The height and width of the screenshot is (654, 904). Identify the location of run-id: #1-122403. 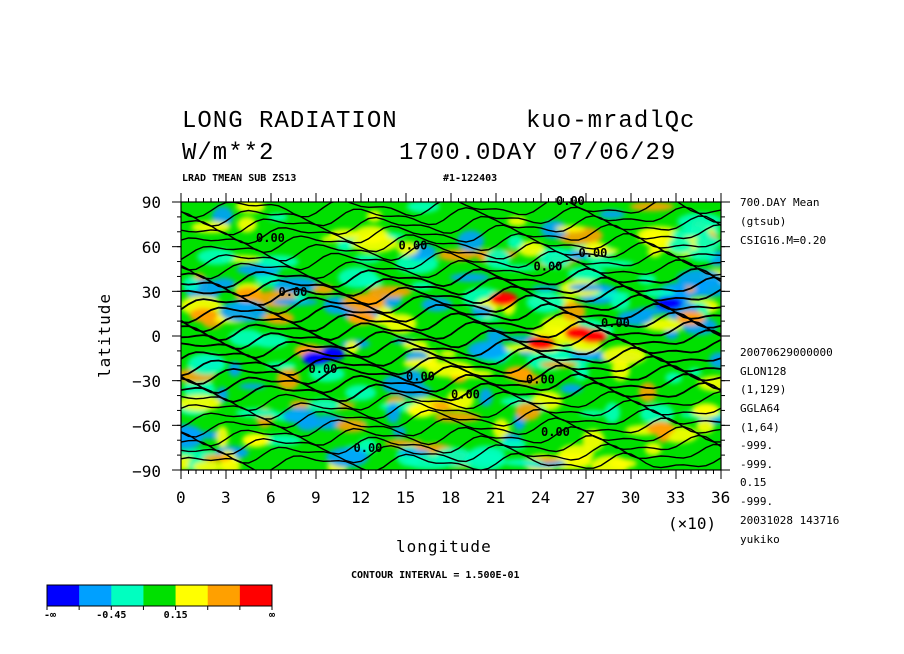
(470, 178).